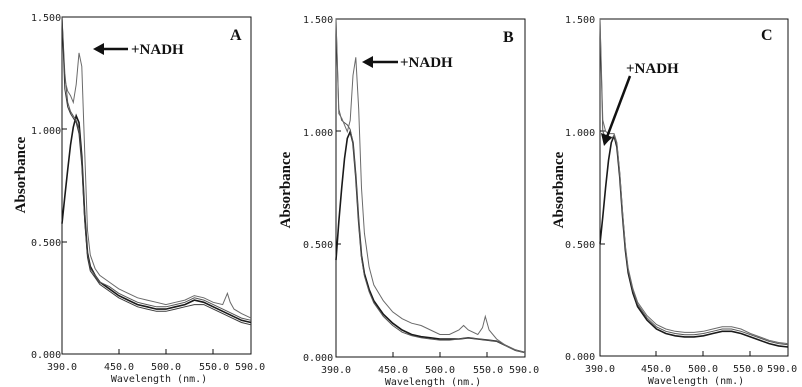  What do you see at coordinates (767, 35) in the screenshot?
I see `panel-label: C` at bounding box center [767, 35].